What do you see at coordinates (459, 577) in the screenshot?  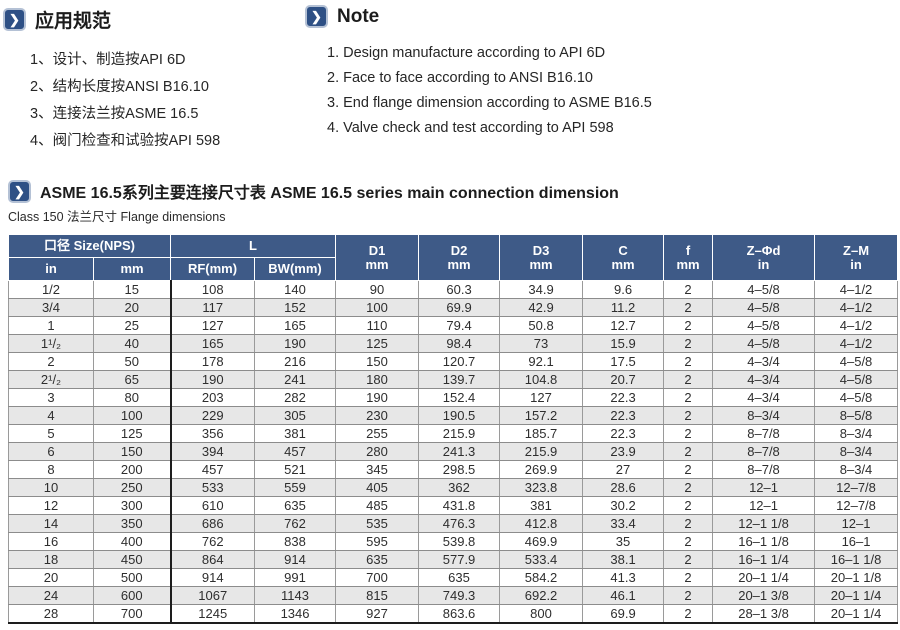 I see `cell-d2: 635` at bounding box center [459, 577].